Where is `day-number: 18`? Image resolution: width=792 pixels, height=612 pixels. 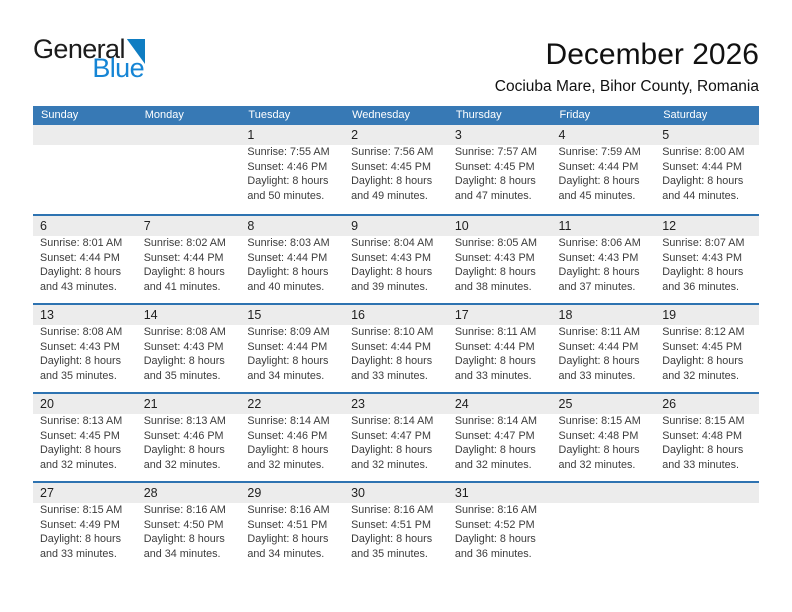
day-number: 18 is located at coordinates (565, 315).